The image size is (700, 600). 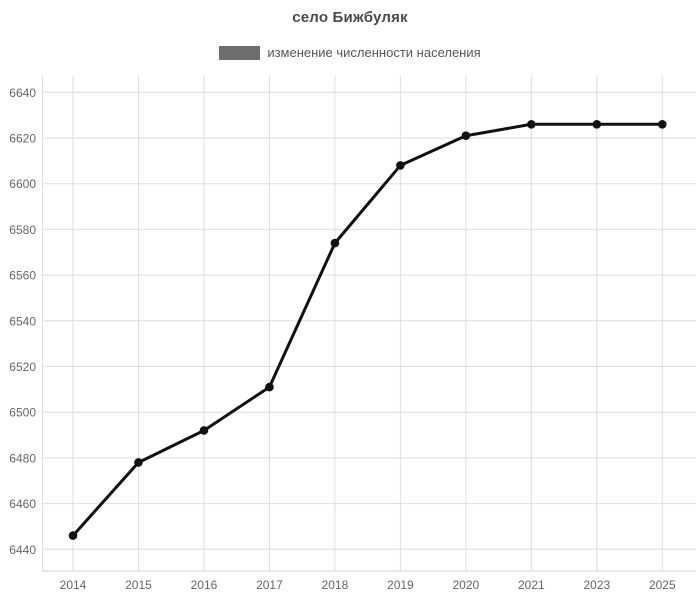 I want to click on x-axis-tick-label: 2018, so click(x=335, y=585).